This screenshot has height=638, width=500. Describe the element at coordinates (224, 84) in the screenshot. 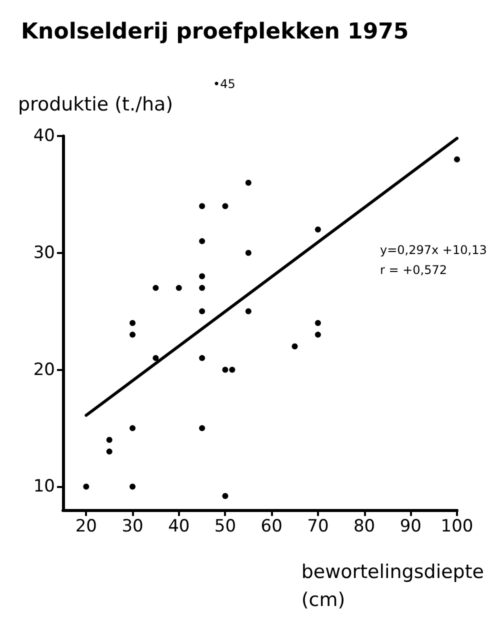

I see `text: •45` at that location.